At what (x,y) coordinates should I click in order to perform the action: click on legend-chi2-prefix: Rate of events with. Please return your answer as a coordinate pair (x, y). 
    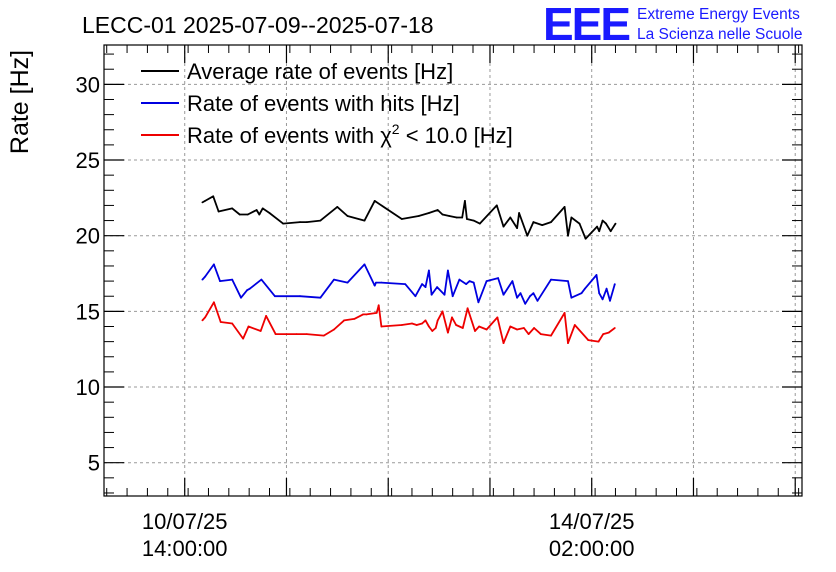
    Looking at the image, I should click on (283, 135).